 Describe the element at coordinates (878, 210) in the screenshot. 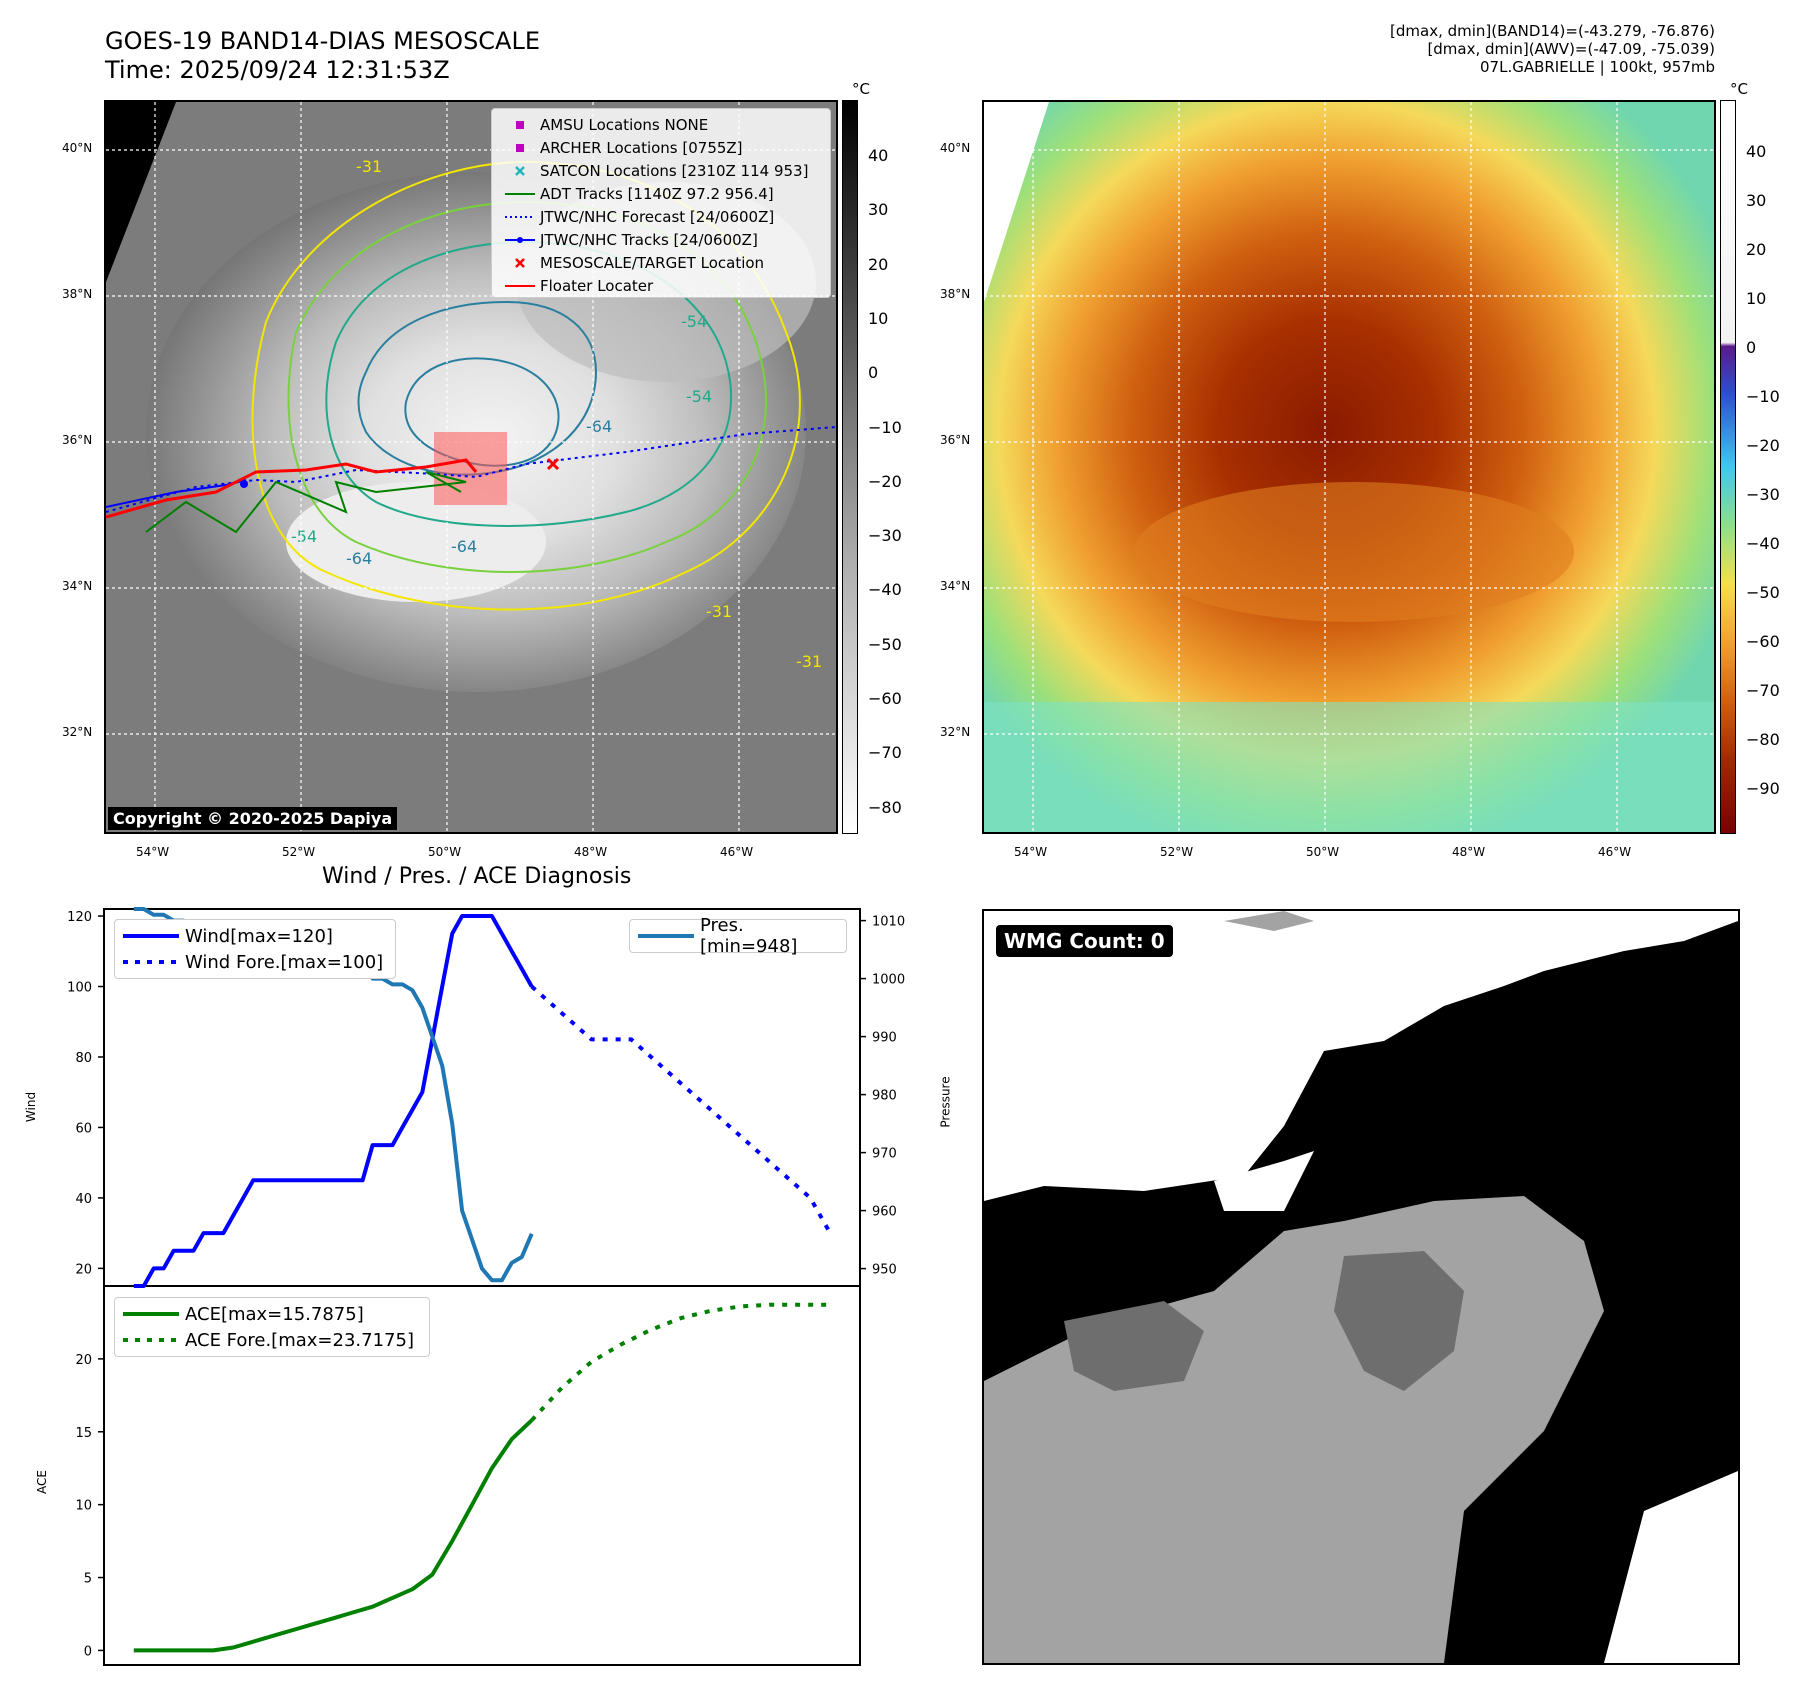

I see `colorbar-left-tick: 30` at that location.